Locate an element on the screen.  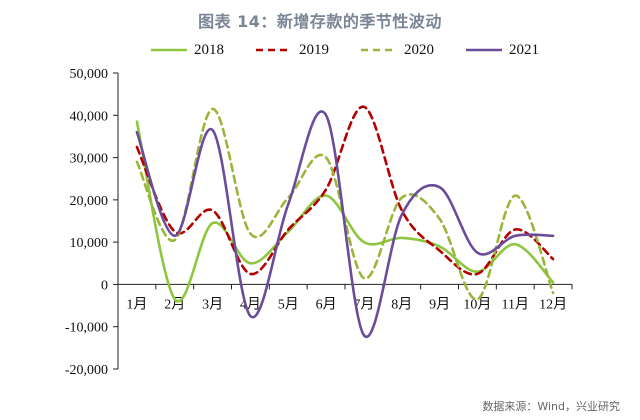
y-tick-label: 0 is located at coordinates (104, 285).